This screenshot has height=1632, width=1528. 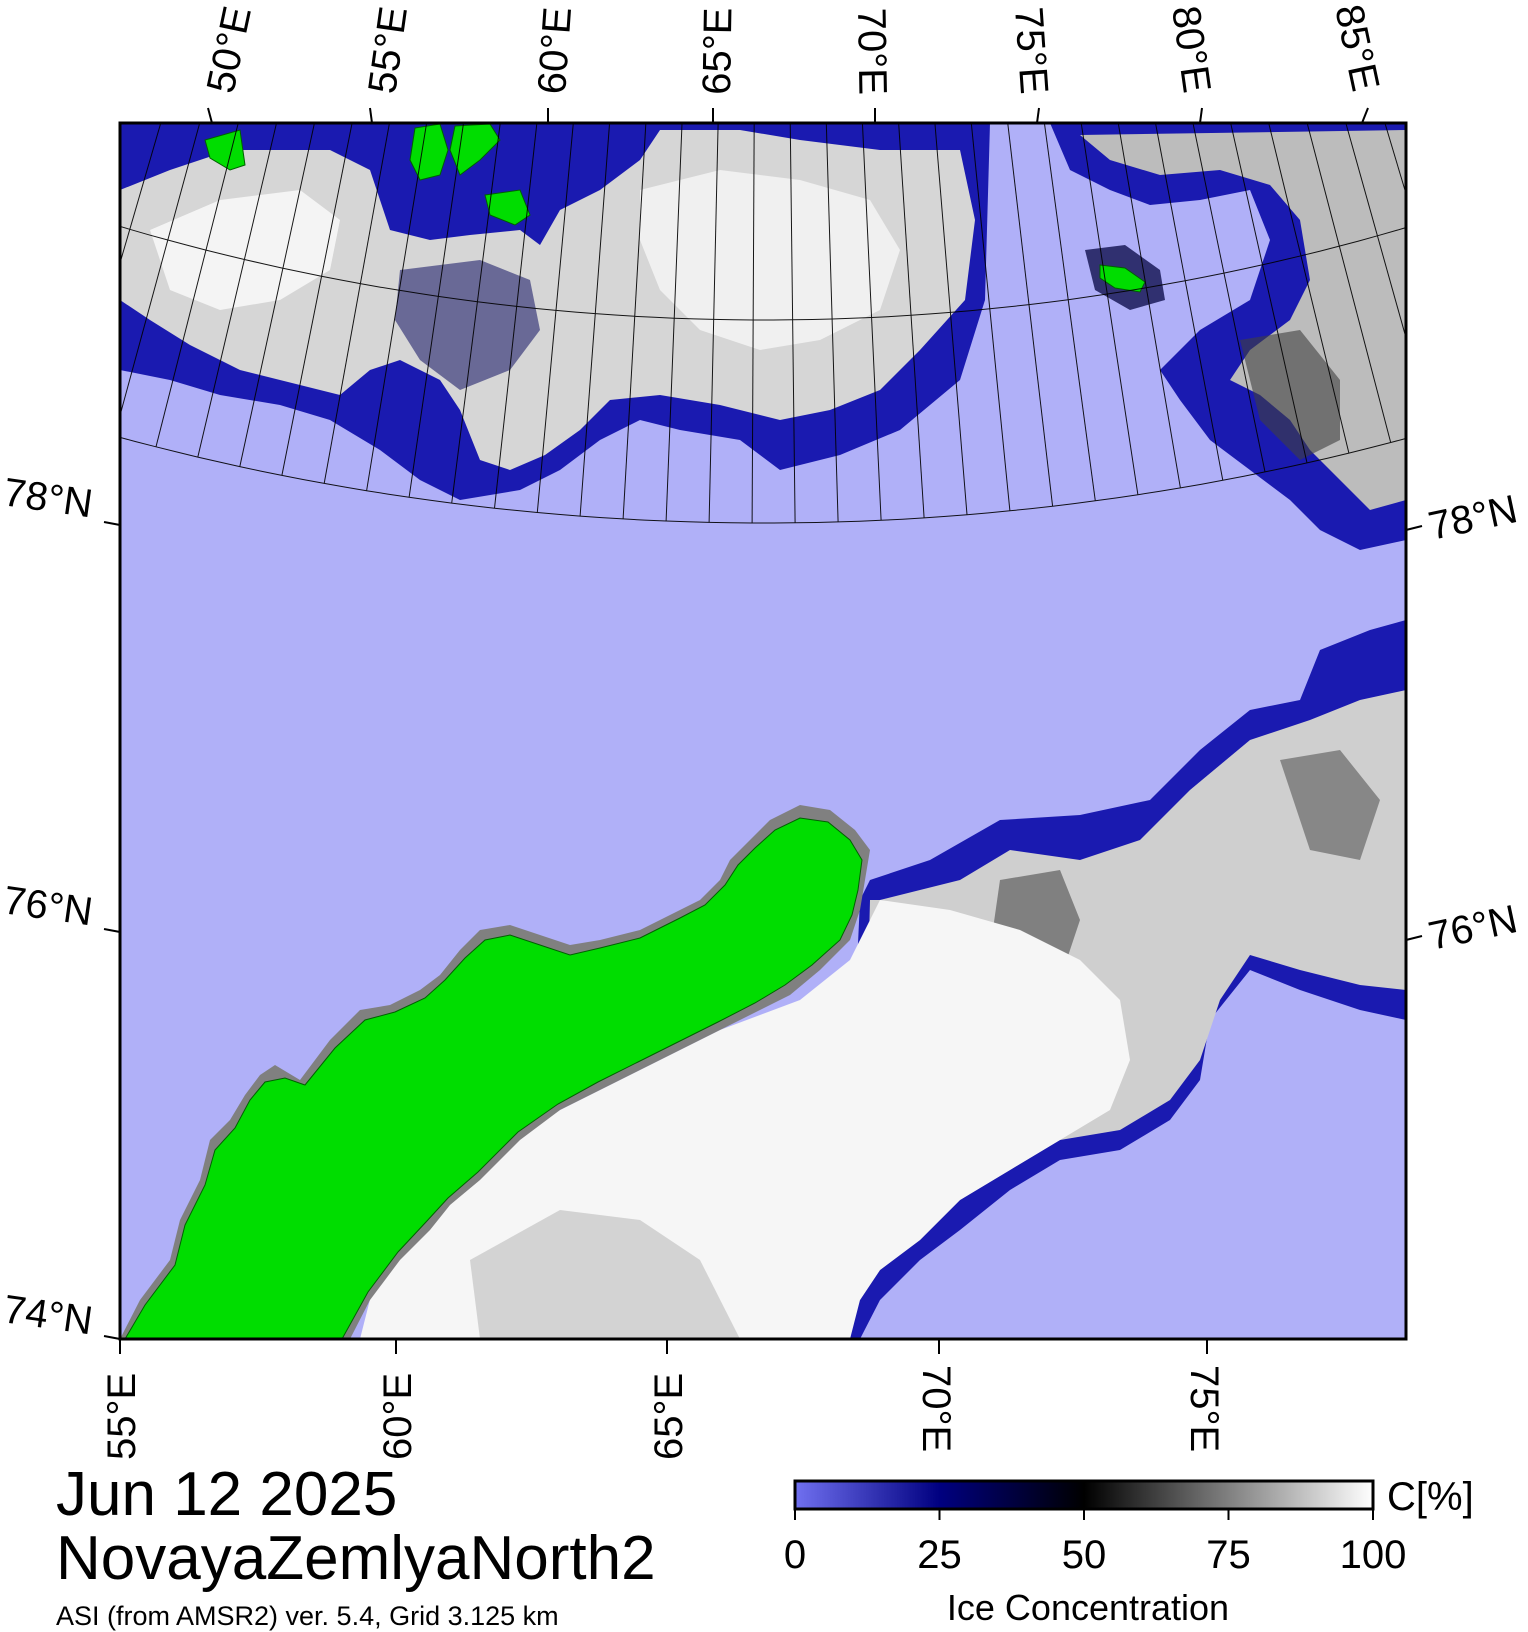 I want to click on top-lon-label: 70°E, so click(x=872, y=51).